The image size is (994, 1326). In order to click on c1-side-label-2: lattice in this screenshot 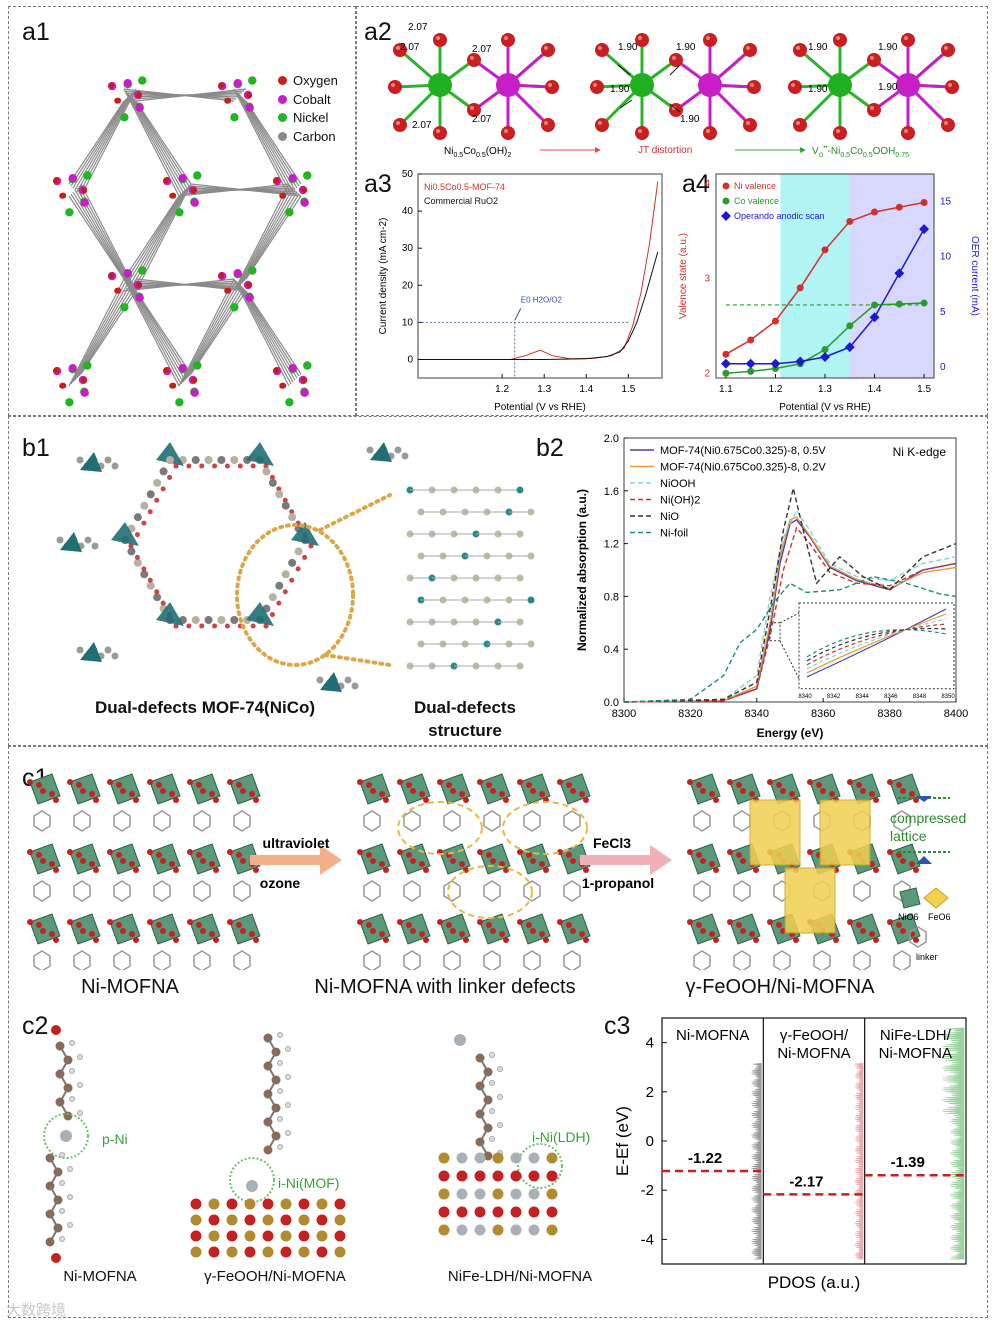, I will do `click(908, 836)`.